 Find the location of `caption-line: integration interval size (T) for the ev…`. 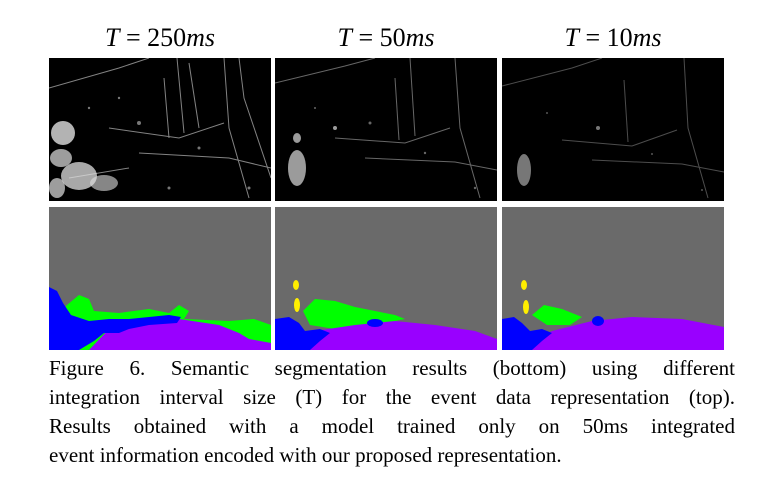

caption-line: integration interval size (T) for the ev… is located at coordinates (392, 397).